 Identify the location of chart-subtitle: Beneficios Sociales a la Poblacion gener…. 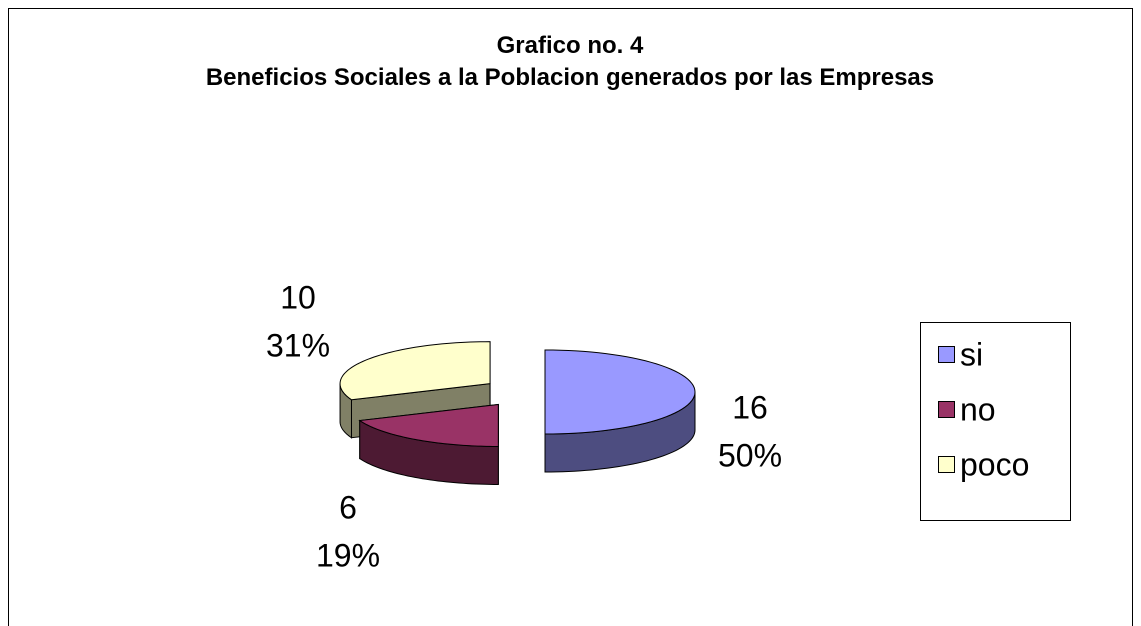
(570, 77).